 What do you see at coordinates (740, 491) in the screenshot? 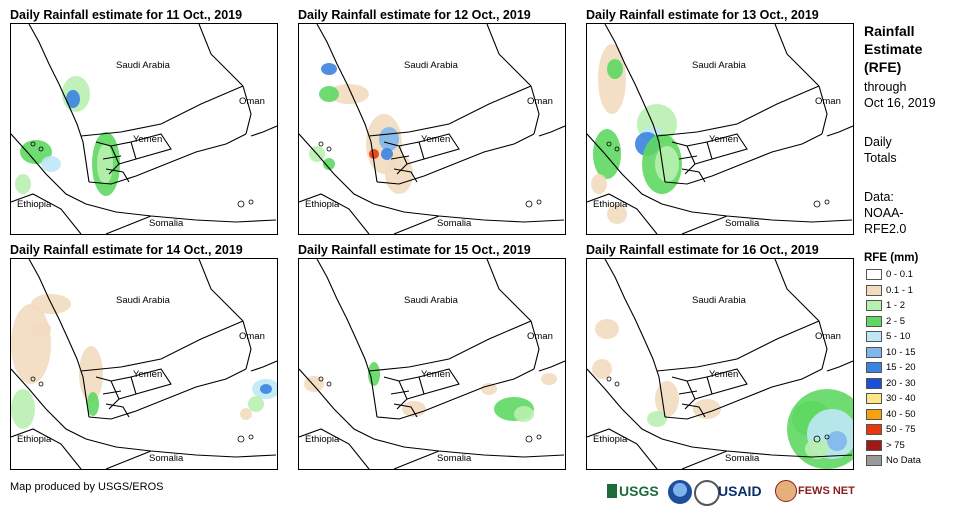
I see `usaid-logo: USAID` at bounding box center [740, 491].